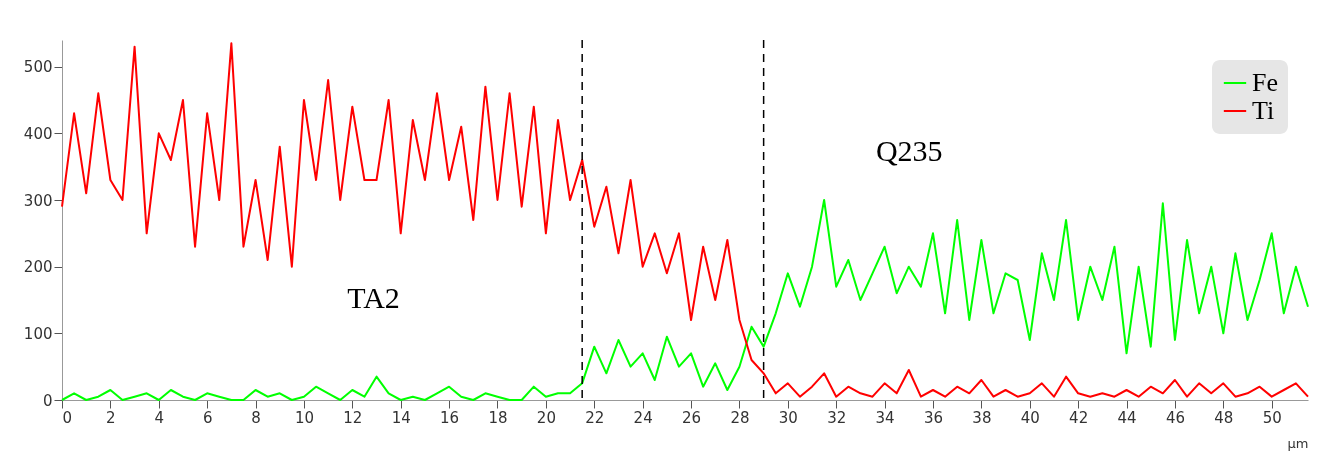 The height and width of the screenshot is (465, 1317). What do you see at coordinates (1298, 443) in the screenshot?
I see `x-axis-title: μm` at bounding box center [1298, 443].